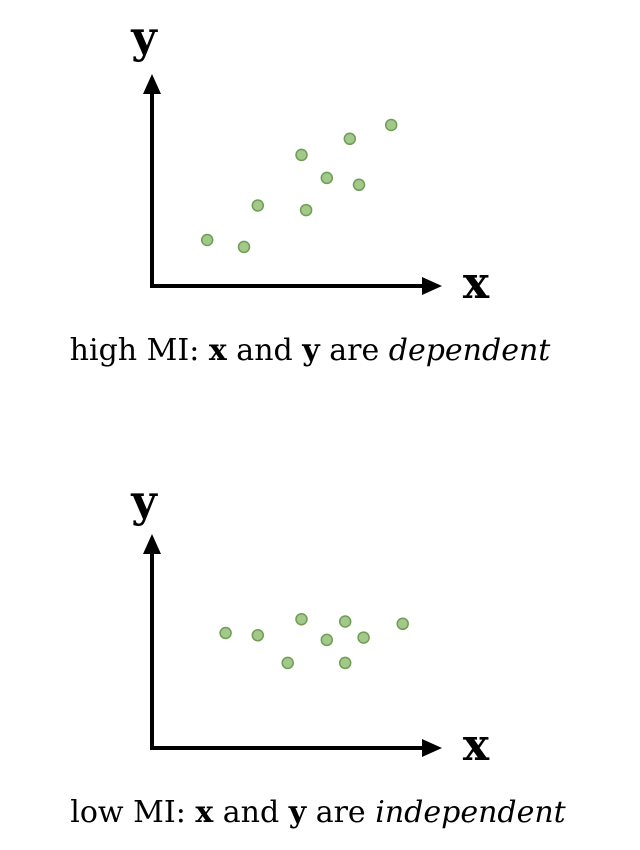  I want to click on caption-high-mi: high MI: x and y are dependent, so click(311, 350).